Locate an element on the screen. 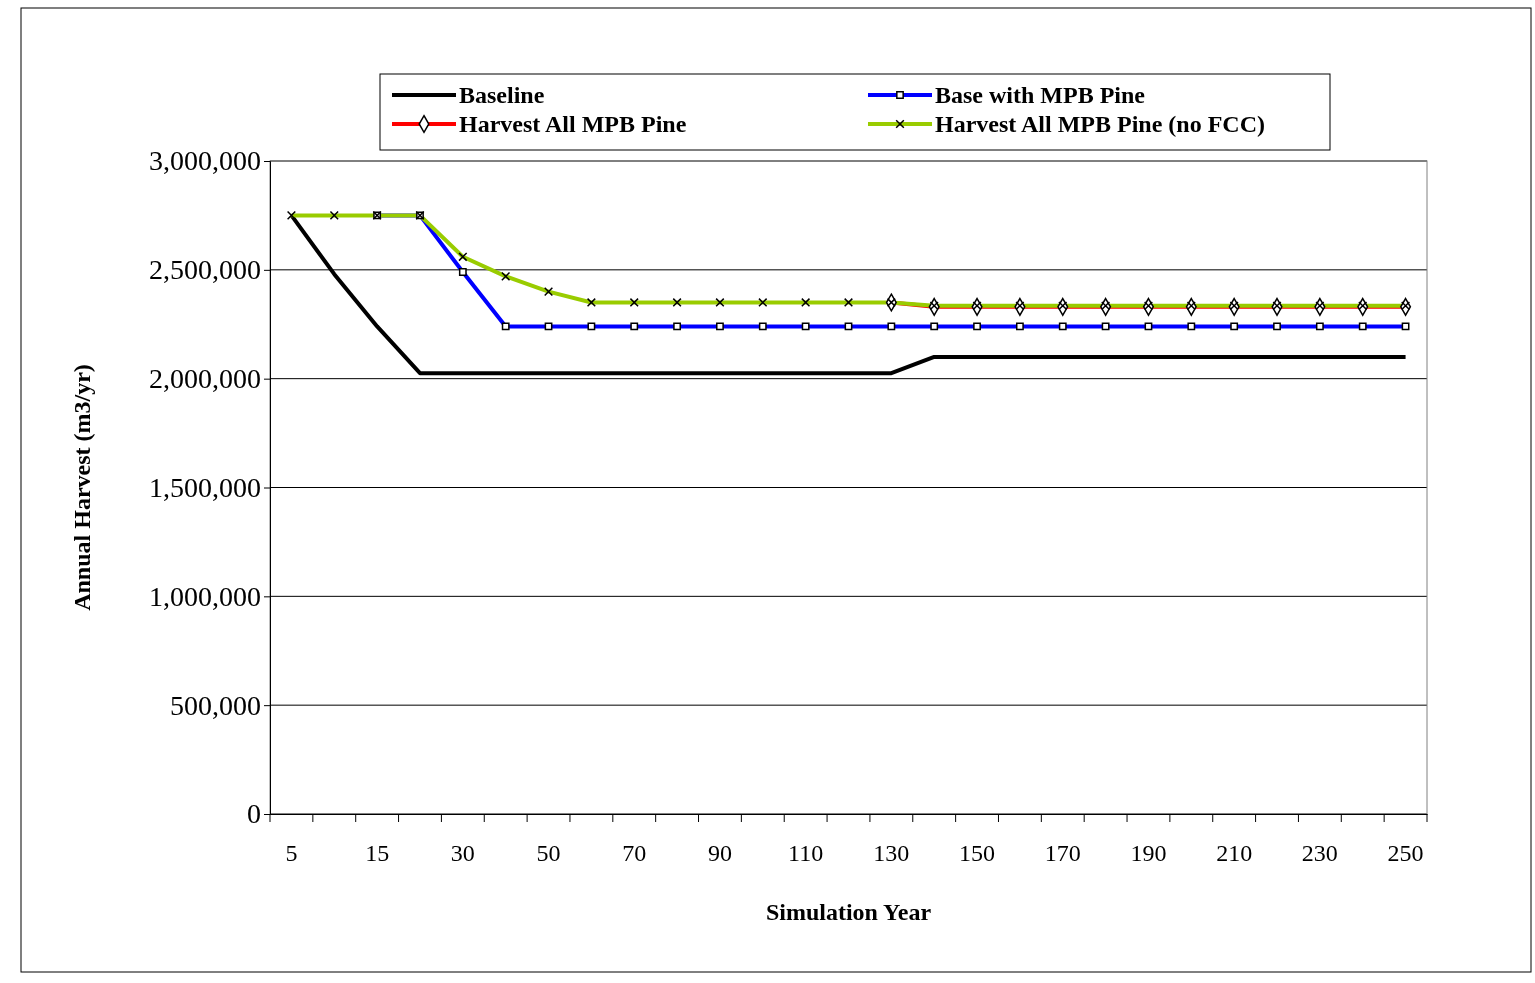  x-axis-title: Simulation Year is located at coordinates (848, 912).